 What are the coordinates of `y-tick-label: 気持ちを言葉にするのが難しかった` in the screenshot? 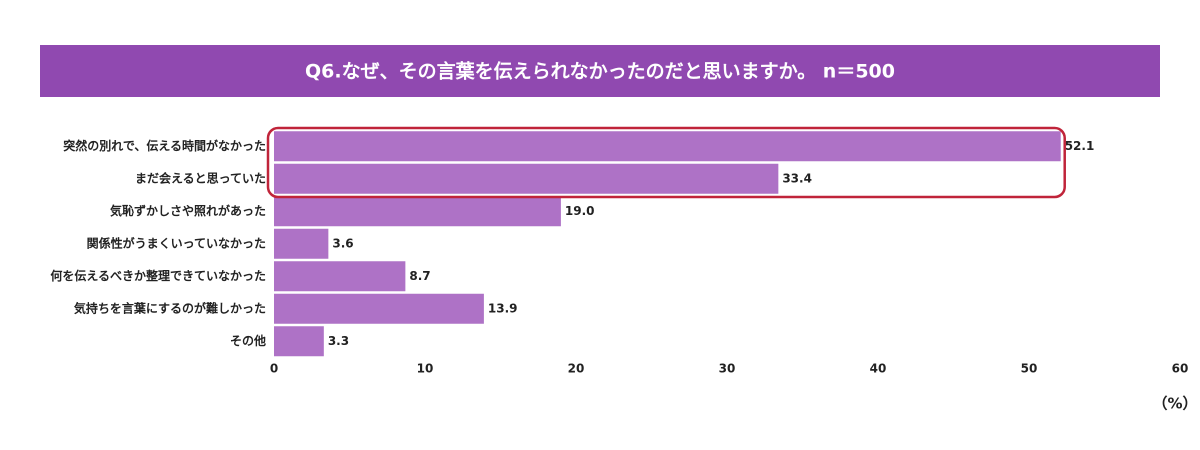 It's located at (170, 307).